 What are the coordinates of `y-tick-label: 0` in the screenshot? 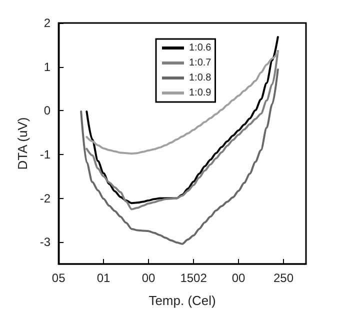 It's located at (47, 111).